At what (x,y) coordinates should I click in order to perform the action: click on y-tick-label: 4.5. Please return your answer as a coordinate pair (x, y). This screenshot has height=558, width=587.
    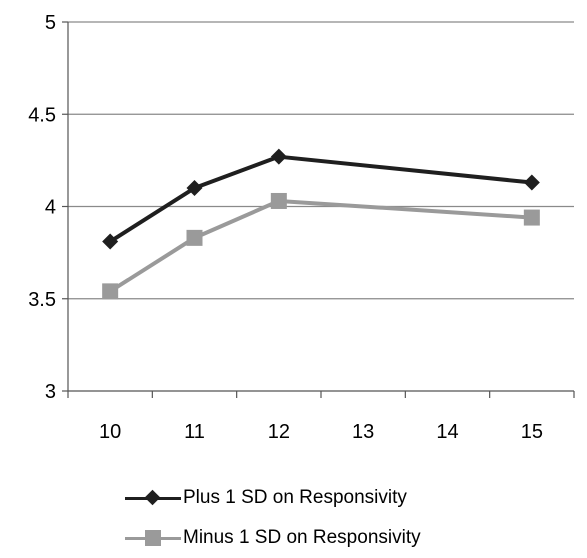
    Looking at the image, I should click on (42, 115).